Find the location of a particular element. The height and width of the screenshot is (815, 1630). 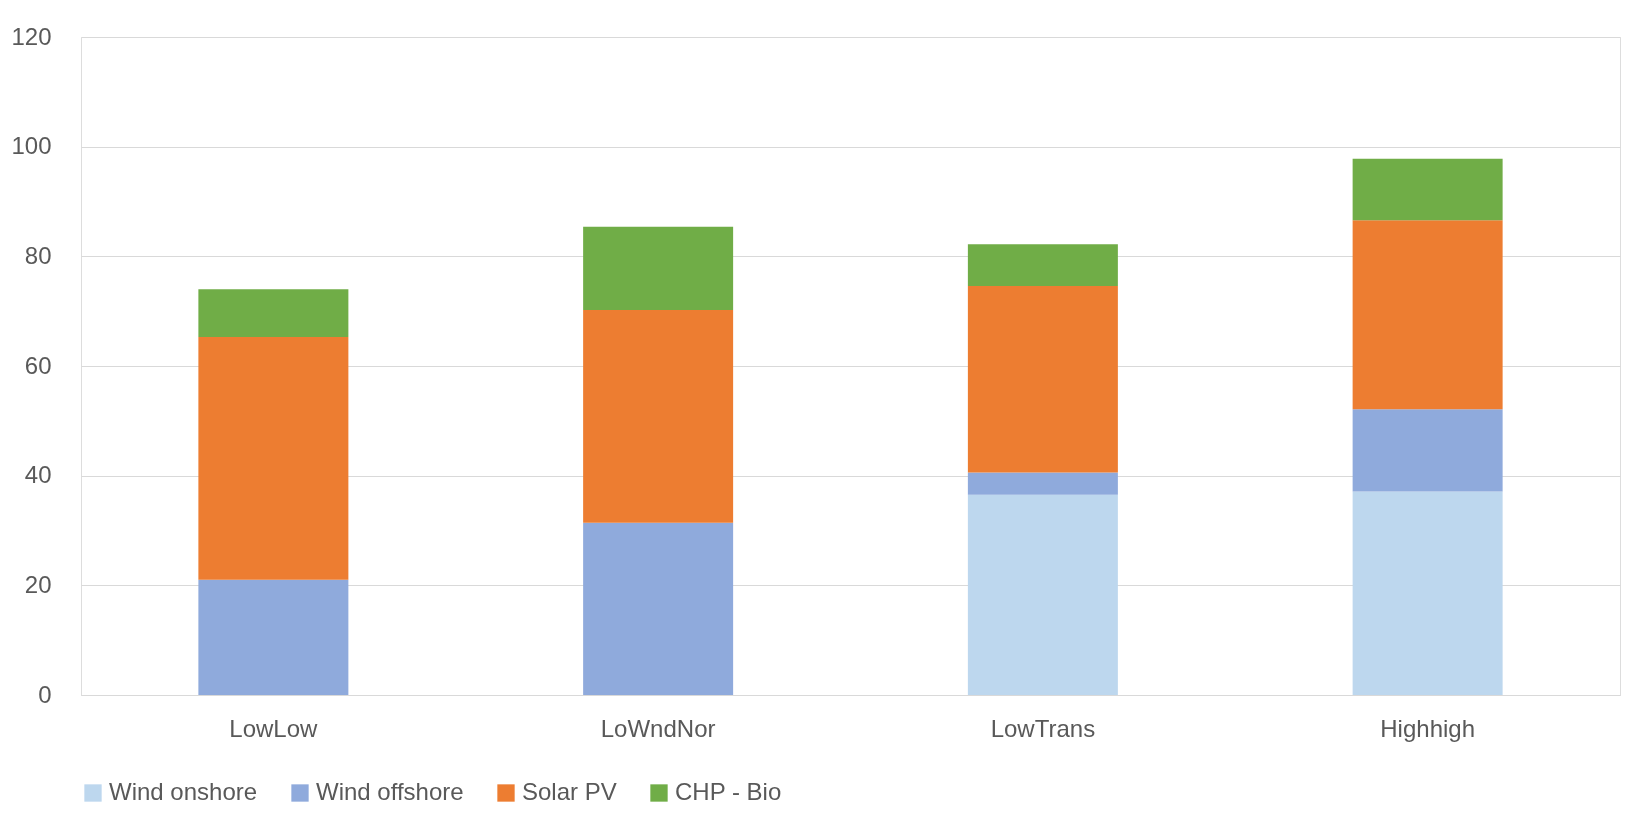

y-tick-label: 40 is located at coordinates (38, 475).